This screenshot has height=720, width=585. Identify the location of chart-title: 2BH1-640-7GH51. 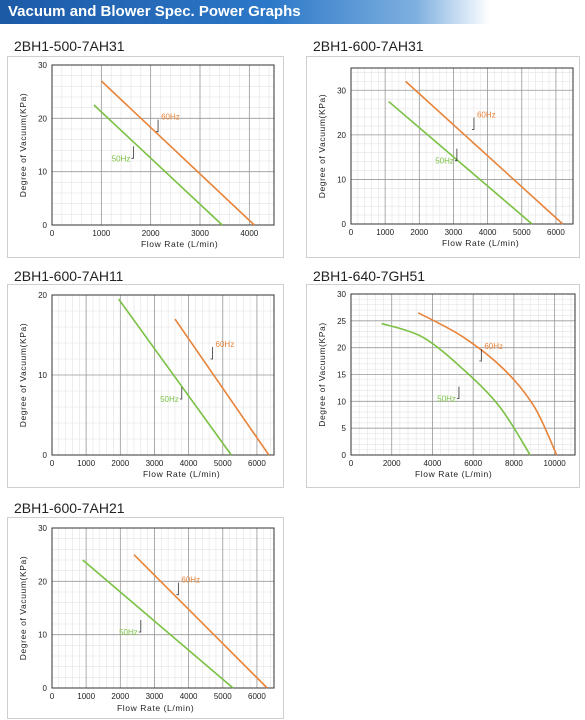
(369, 276).